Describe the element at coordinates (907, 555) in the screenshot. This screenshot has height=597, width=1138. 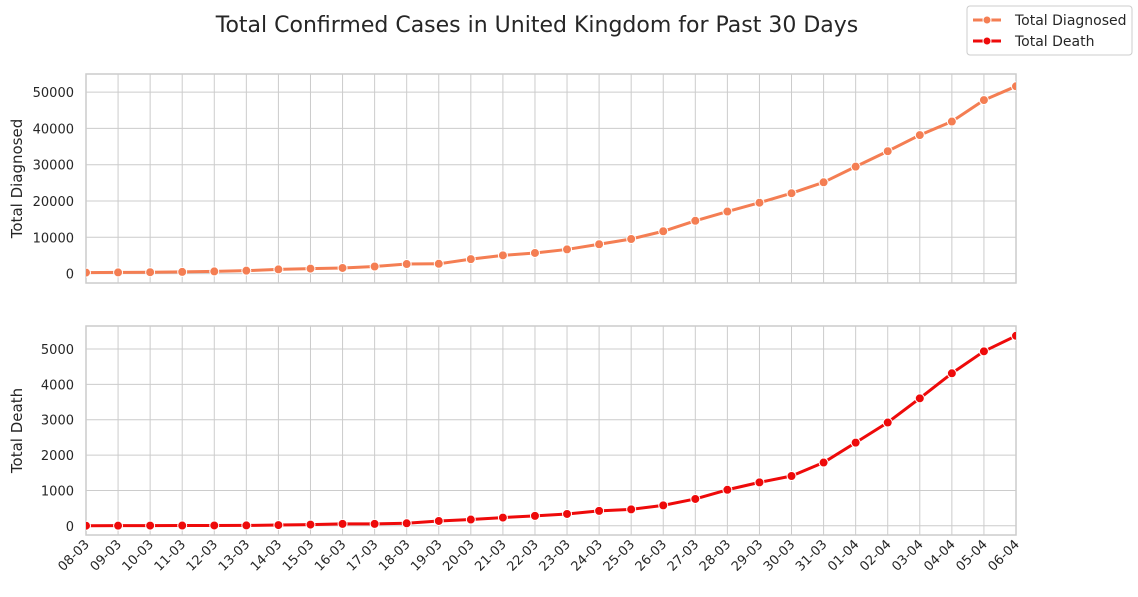
I see `x-tick-label: 03-04` at that location.